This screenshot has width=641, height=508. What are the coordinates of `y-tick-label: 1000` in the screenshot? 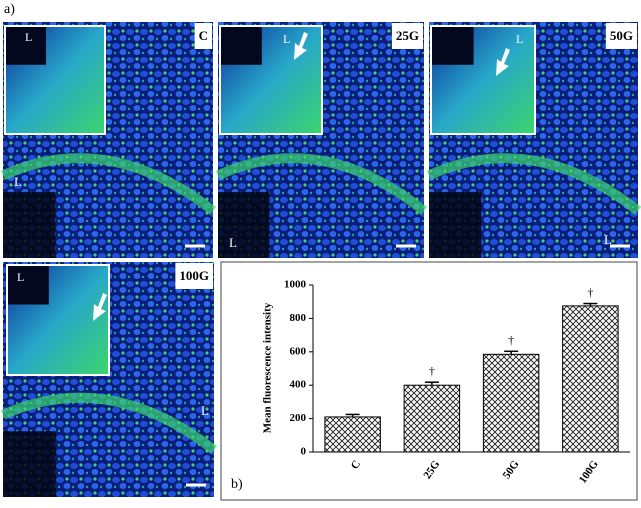 It's located at (295, 285).